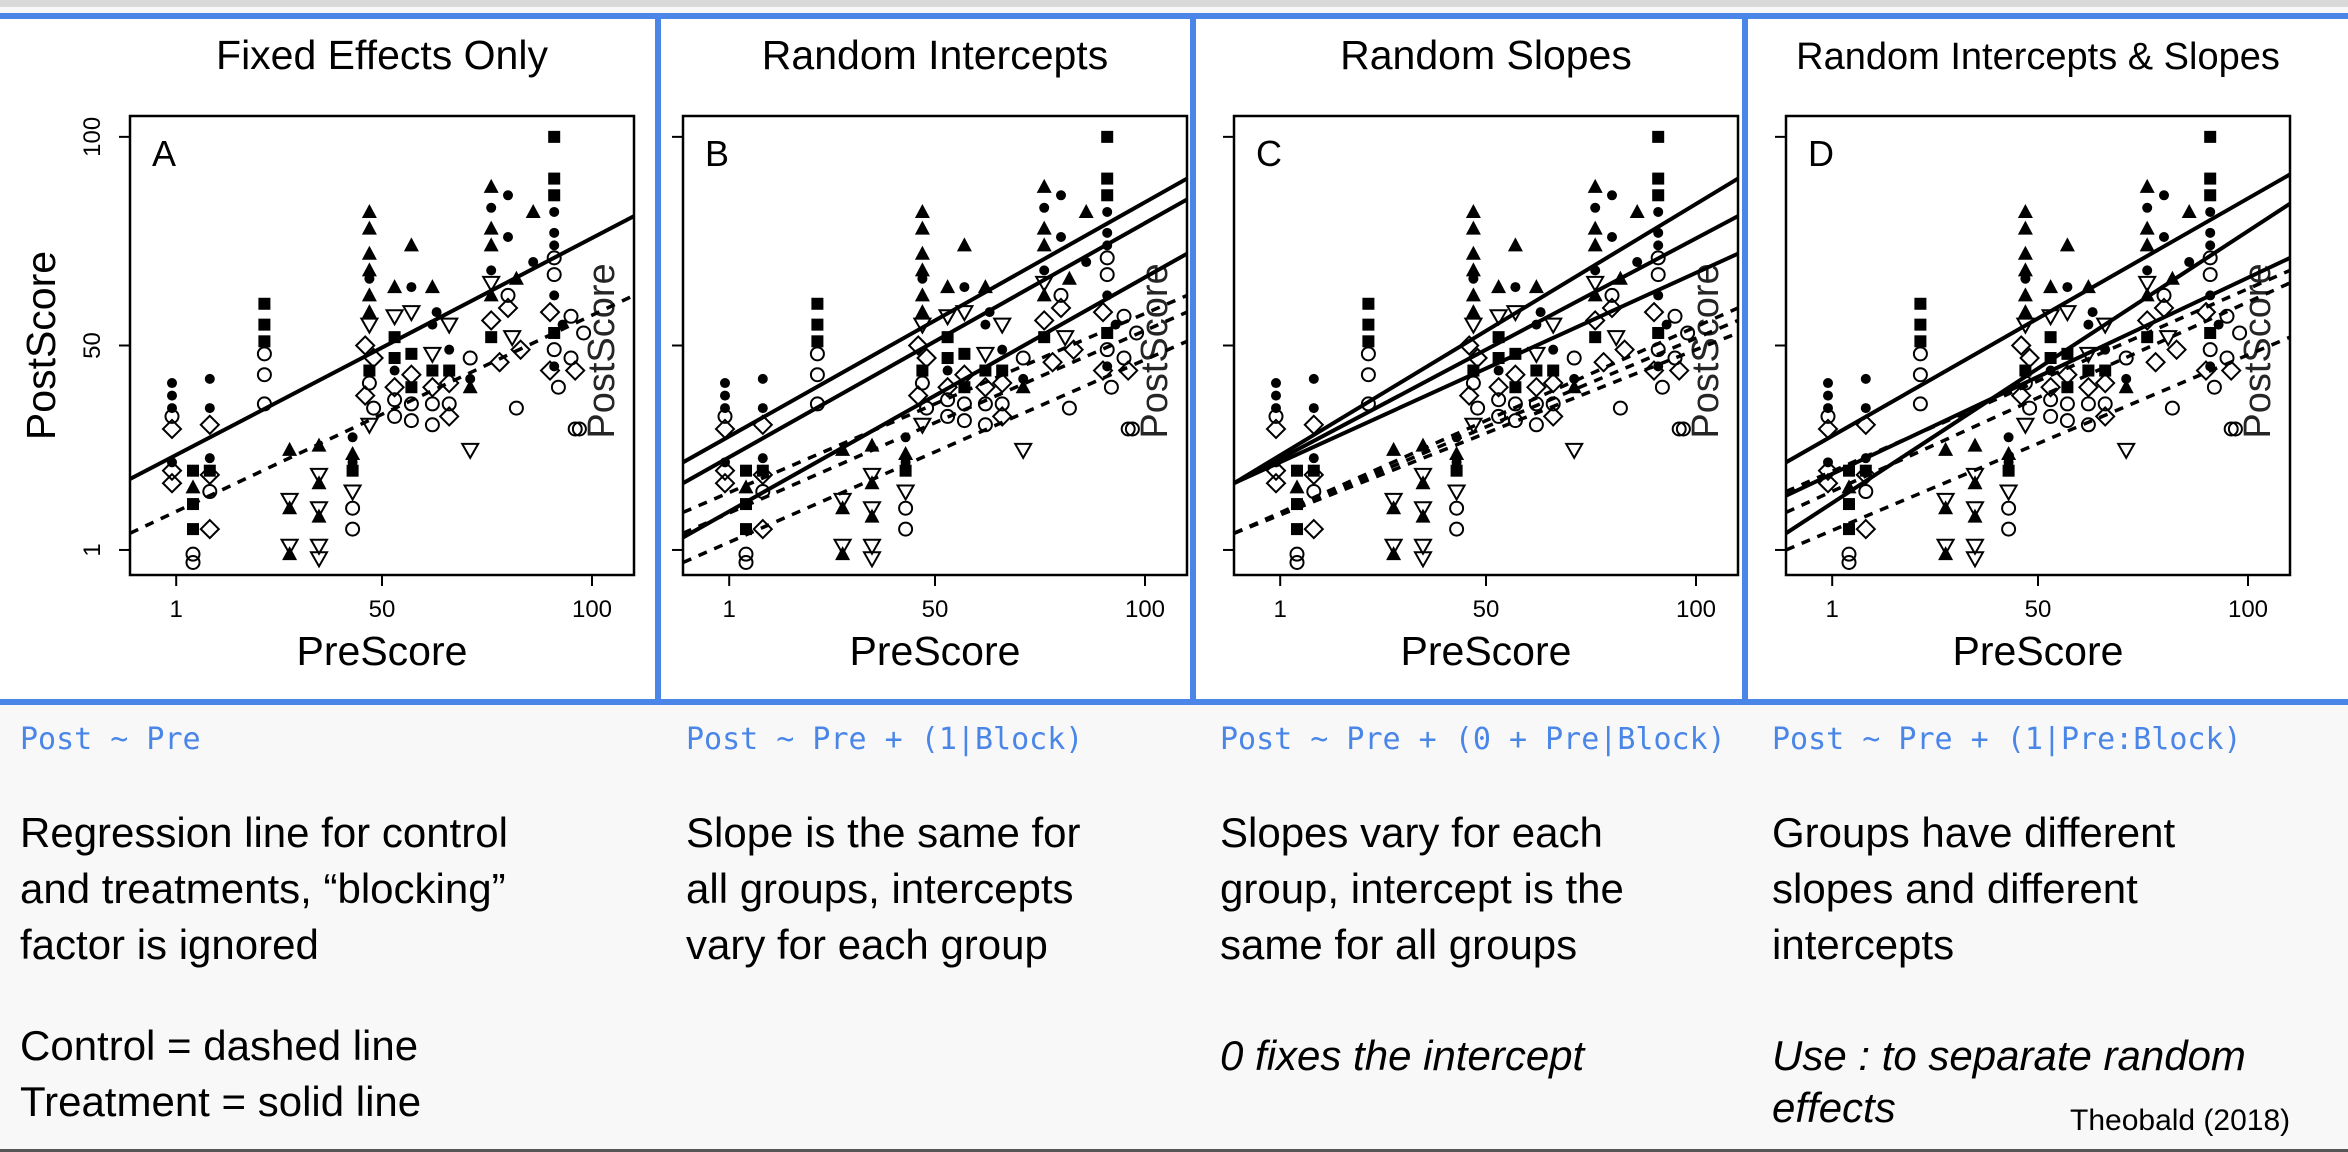 This screenshot has height=1152, width=2348. Describe the element at coordinates (1821, 153) in the screenshot. I see `panel-letter: D` at that location.